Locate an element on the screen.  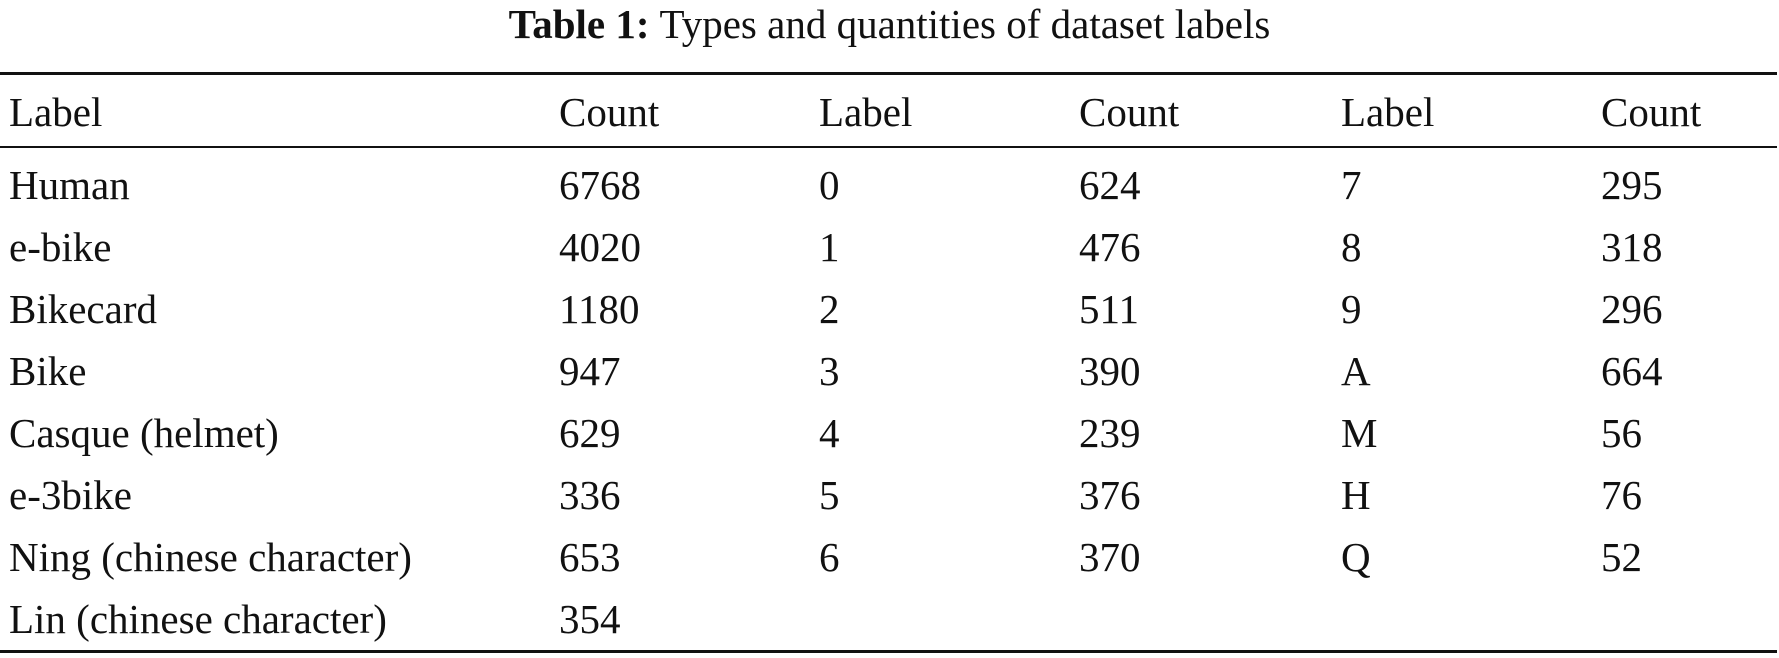
label-cell: 9 is located at coordinates (1351, 309).